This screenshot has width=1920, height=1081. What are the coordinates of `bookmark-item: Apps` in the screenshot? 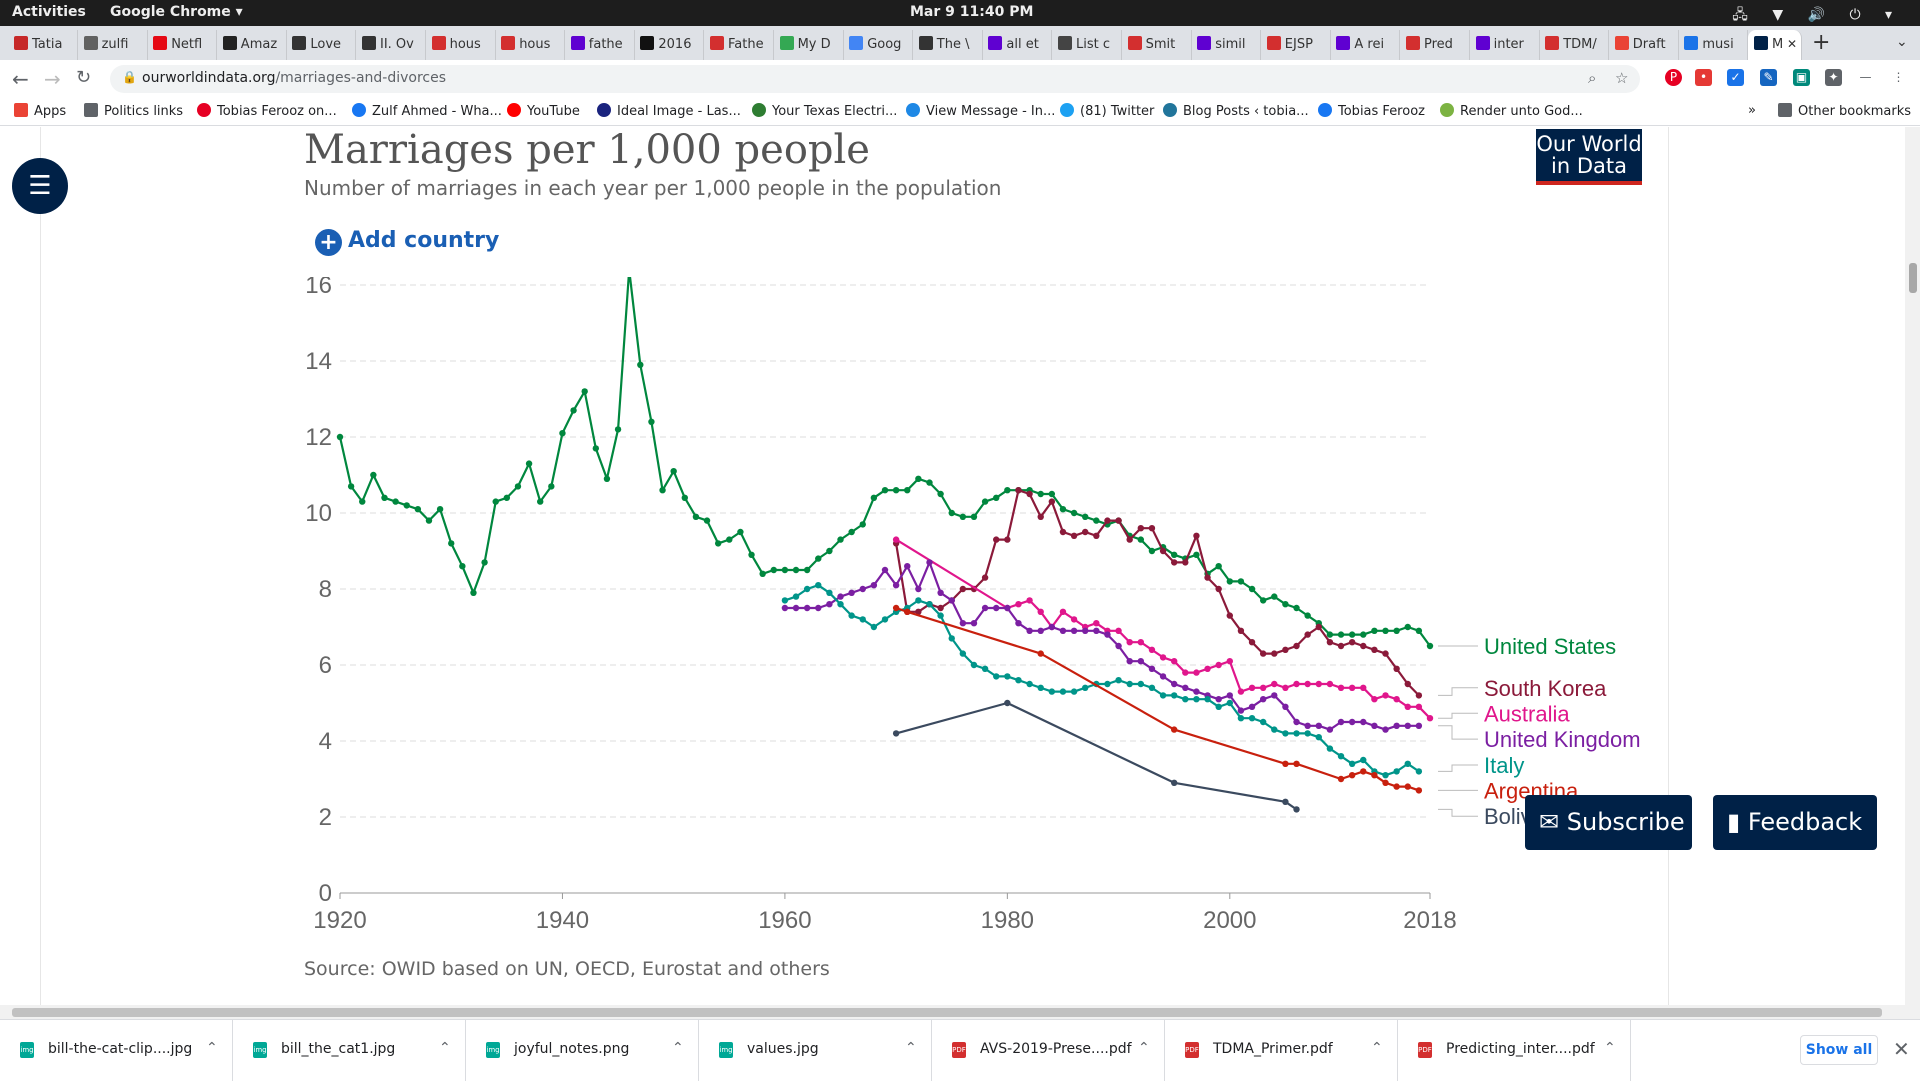 It's located at (40, 111).